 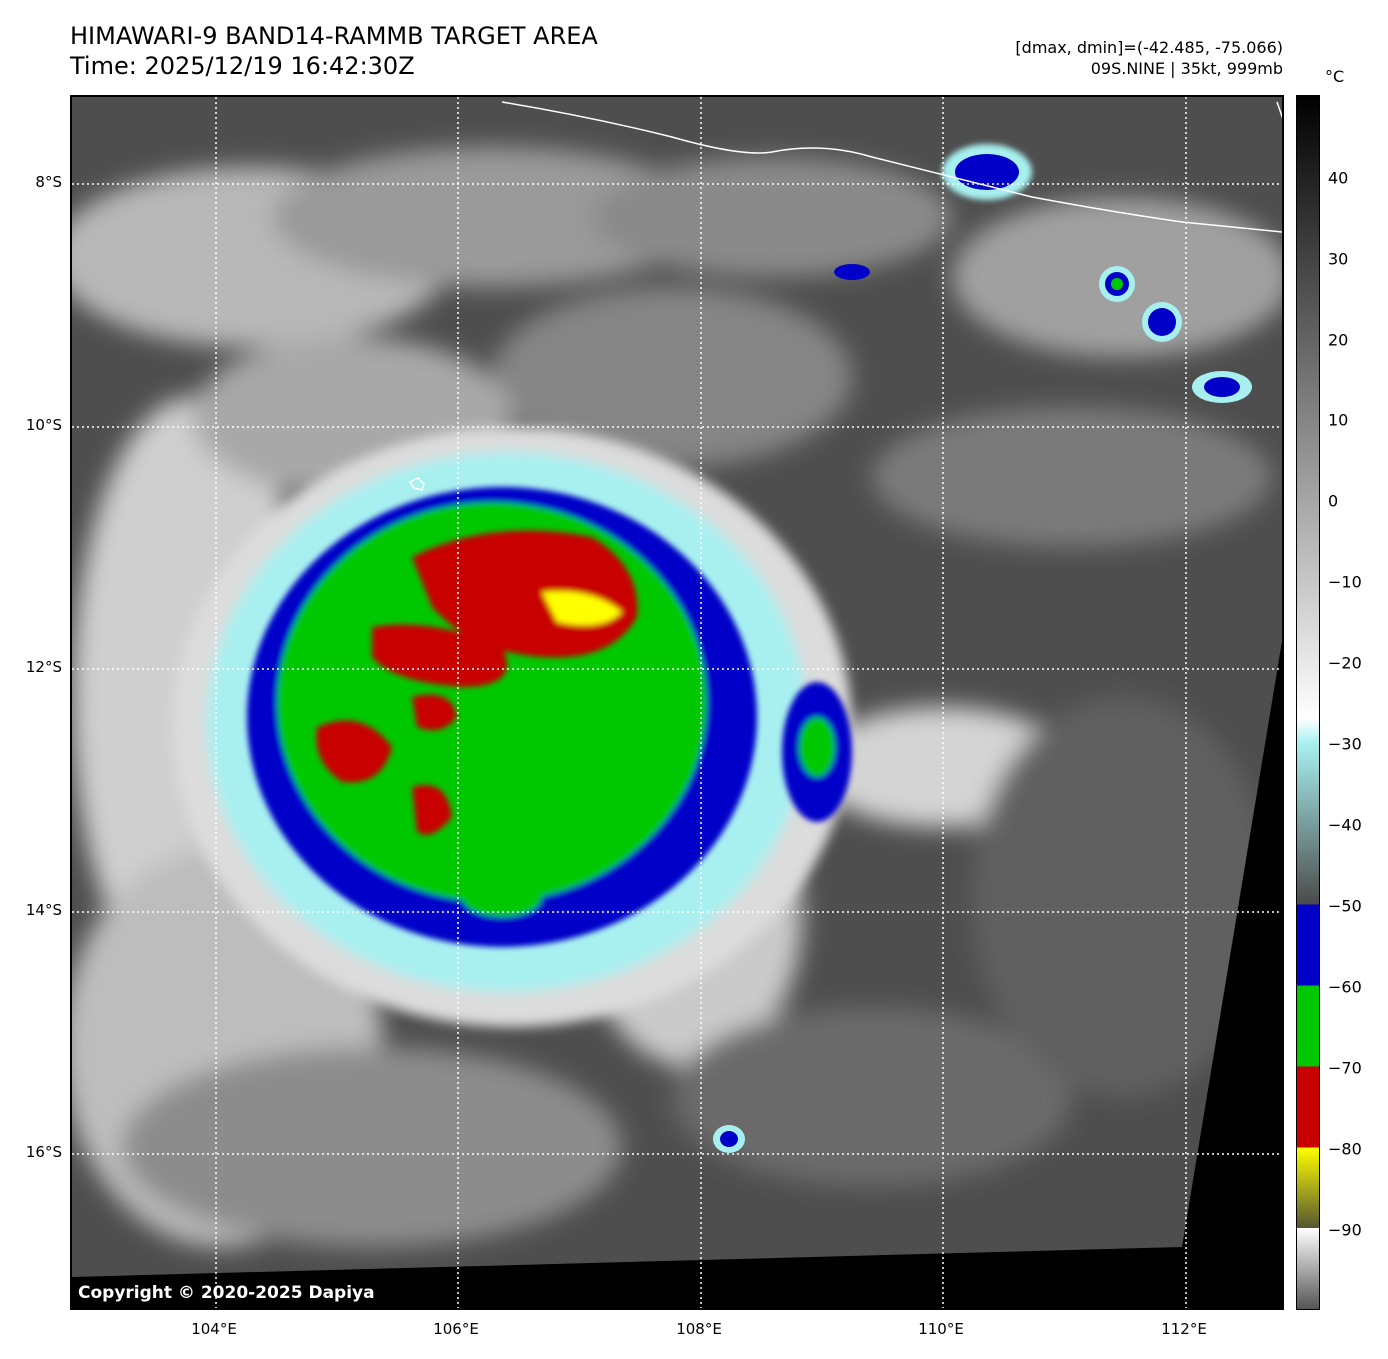 What do you see at coordinates (1338, 178) in the screenshot?
I see `colorbar-tick-label: 40` at bounding box center [1338, 178].